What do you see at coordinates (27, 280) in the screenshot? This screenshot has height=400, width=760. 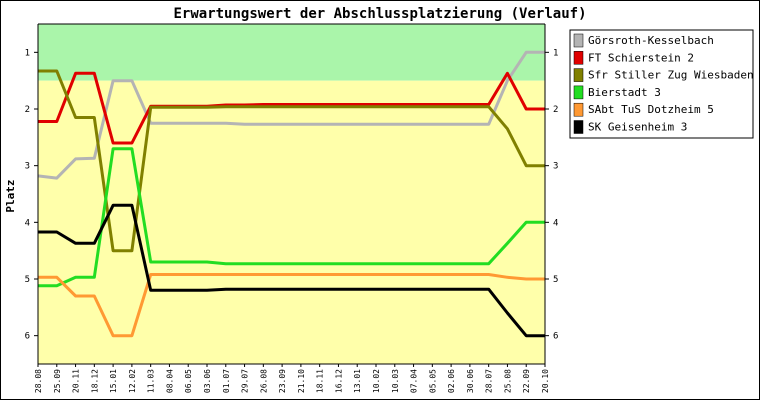 I see `y-tick-label-left: 5` at bounding box center [27, 280].